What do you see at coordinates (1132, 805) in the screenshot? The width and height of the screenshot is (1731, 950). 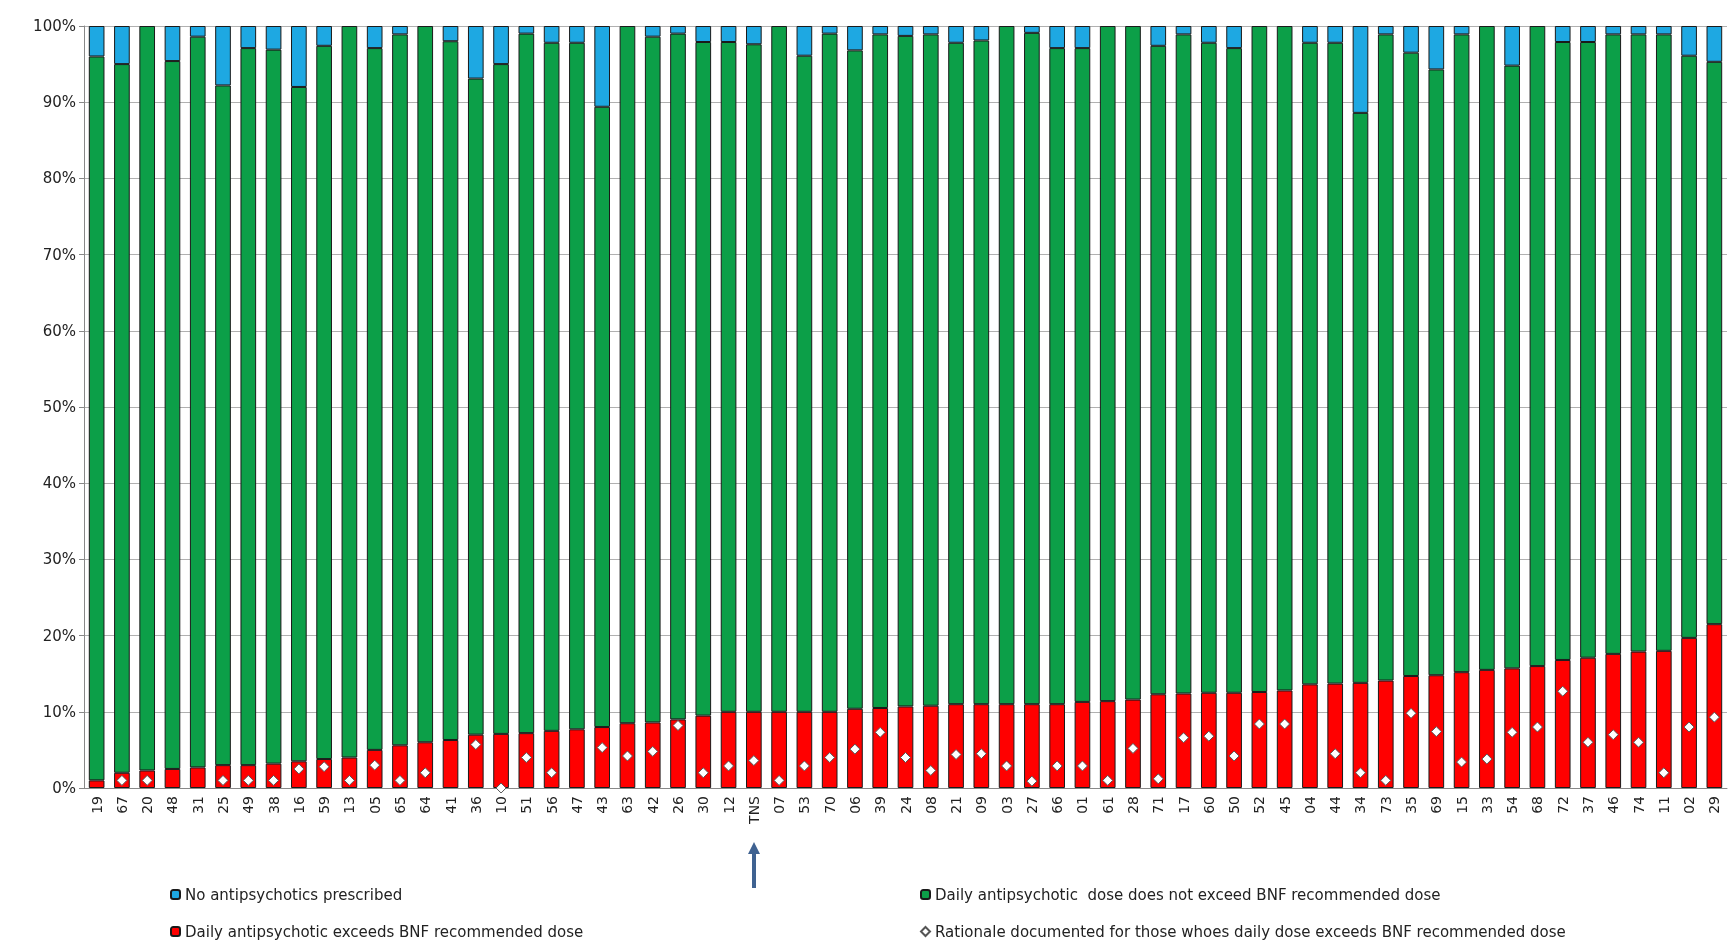 I see `x-tick-label: 28` at bounding box center [1132, 805].